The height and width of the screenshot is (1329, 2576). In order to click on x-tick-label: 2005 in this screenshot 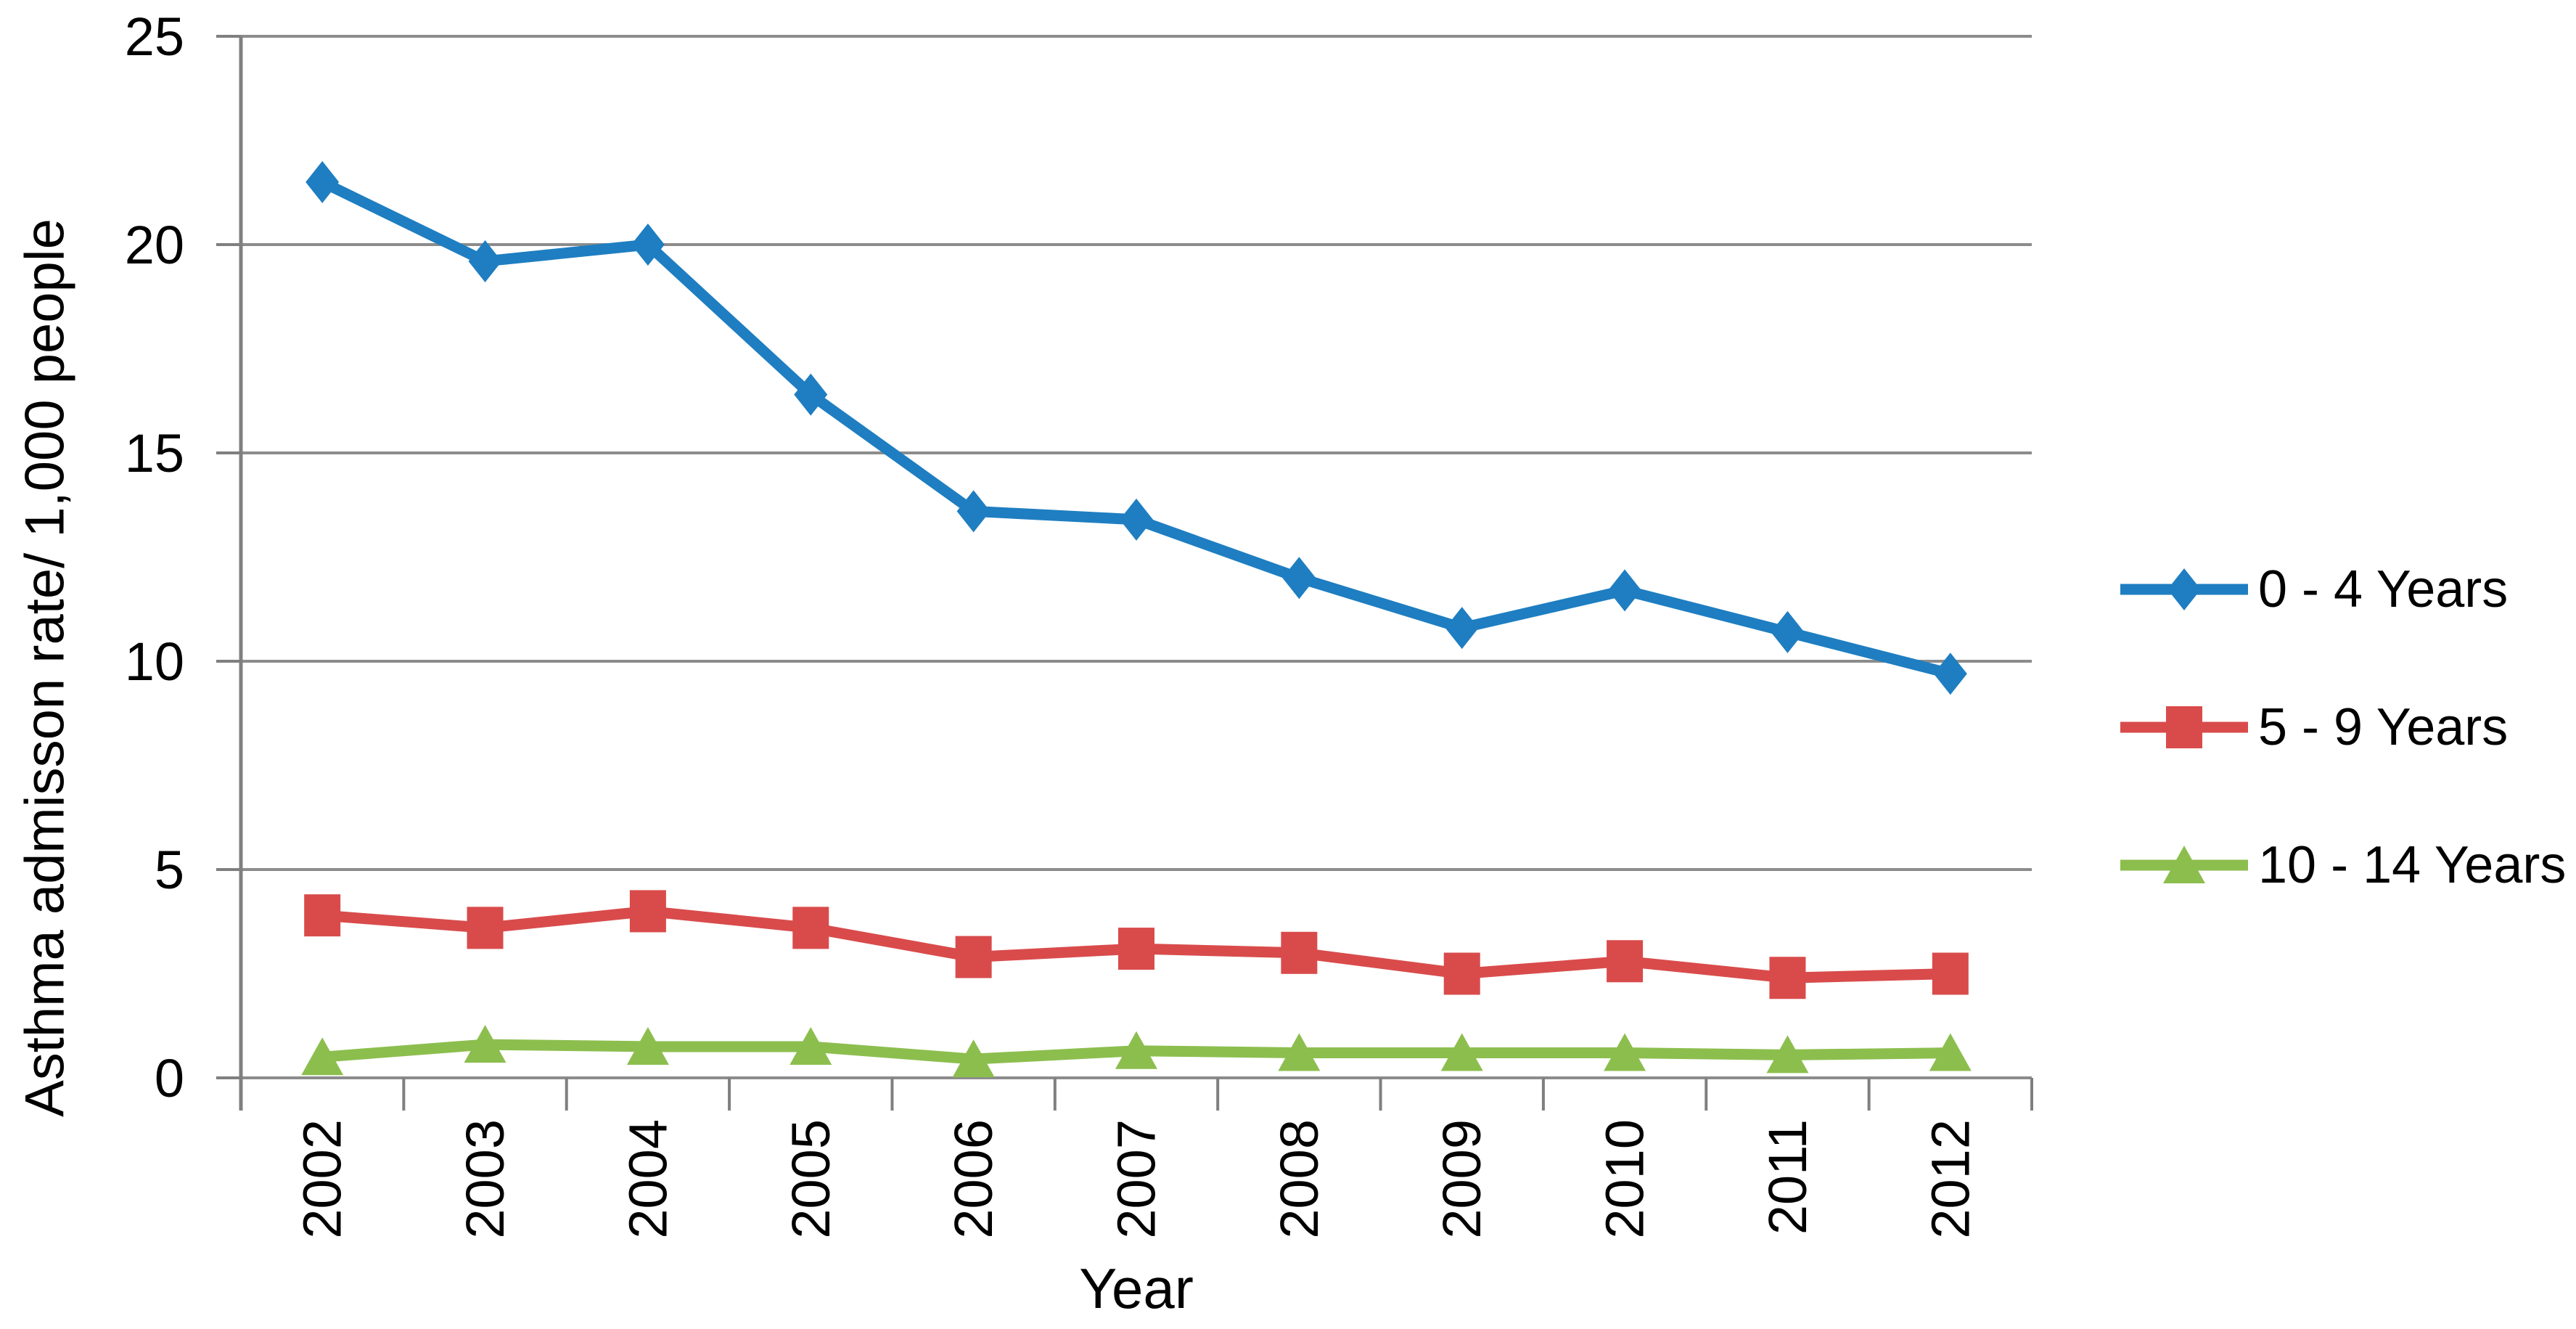, I will do `click(811, 1179)`.